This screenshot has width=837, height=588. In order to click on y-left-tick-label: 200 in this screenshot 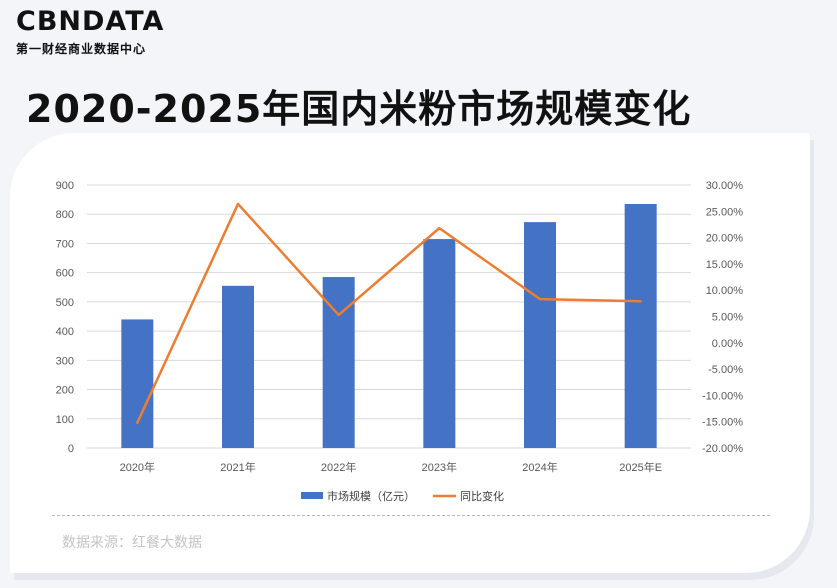, I will do `click(65, 391)`.